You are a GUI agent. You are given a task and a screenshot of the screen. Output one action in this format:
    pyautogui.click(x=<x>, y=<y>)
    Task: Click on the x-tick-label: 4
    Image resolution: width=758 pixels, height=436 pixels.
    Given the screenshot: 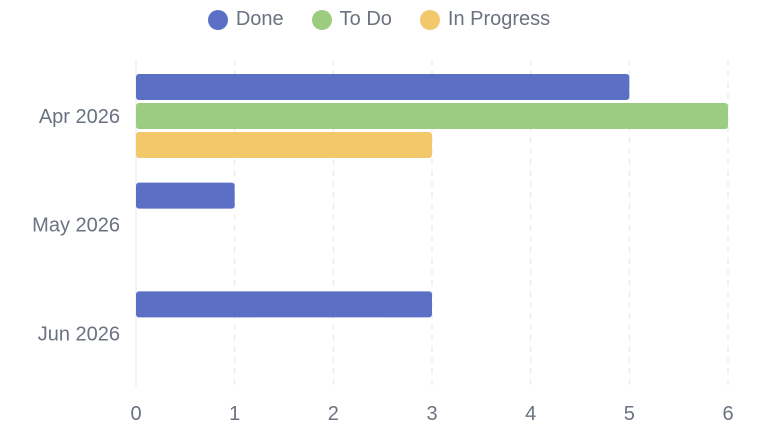 What is the action you would take?
    pyautogui.click(x=530, y=414)
    